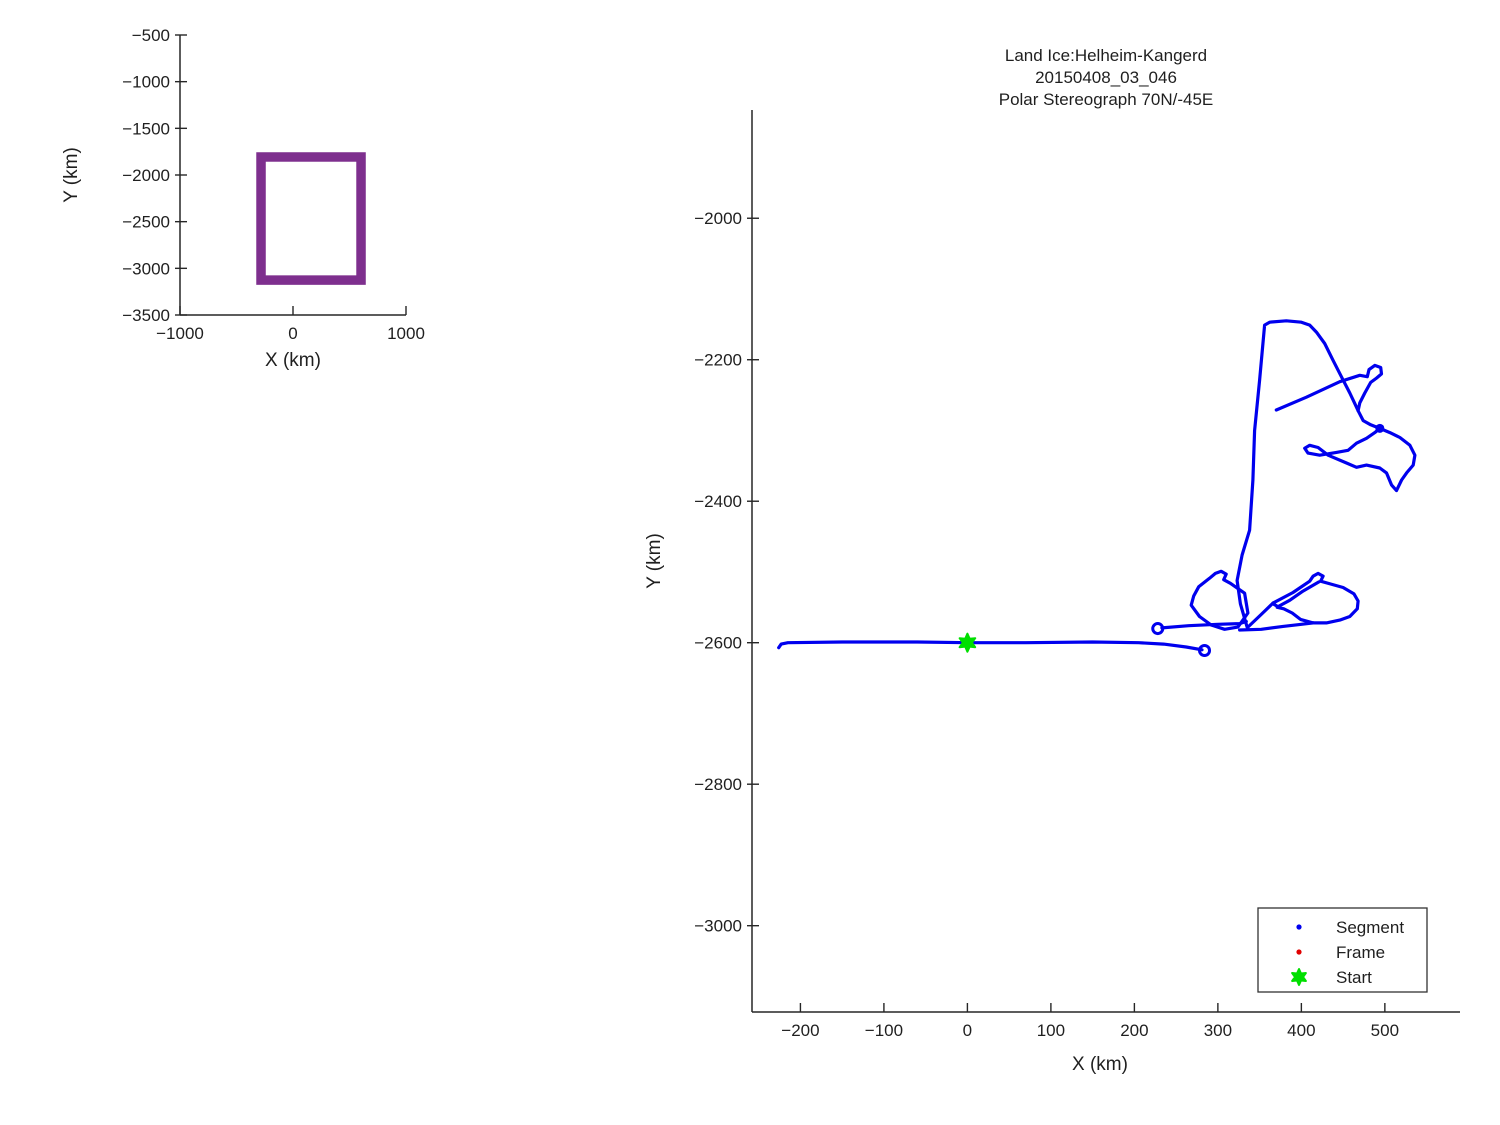  I want to click on flight-path-cross-spur, so click(1260, 615).